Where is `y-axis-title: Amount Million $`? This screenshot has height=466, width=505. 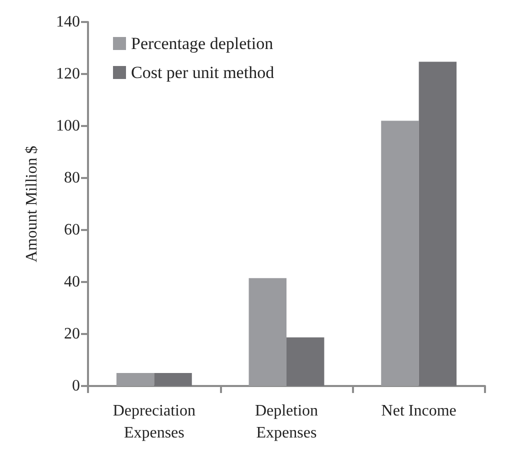
y-axis-title: Amount Million $ is located at coordinates (32, 204).